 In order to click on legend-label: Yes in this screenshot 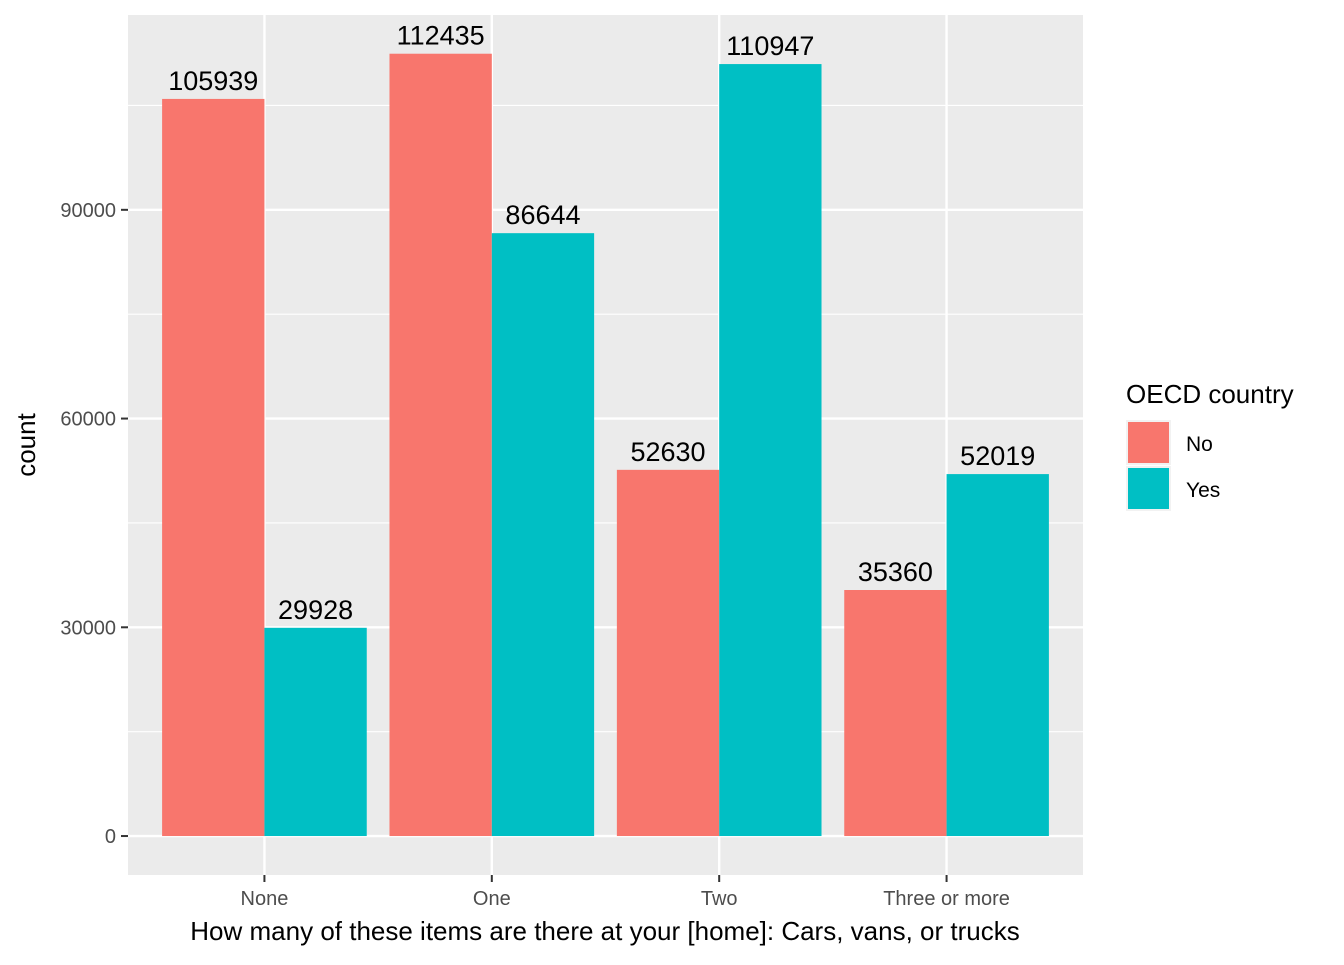, I will do `click(1203, 490)`.